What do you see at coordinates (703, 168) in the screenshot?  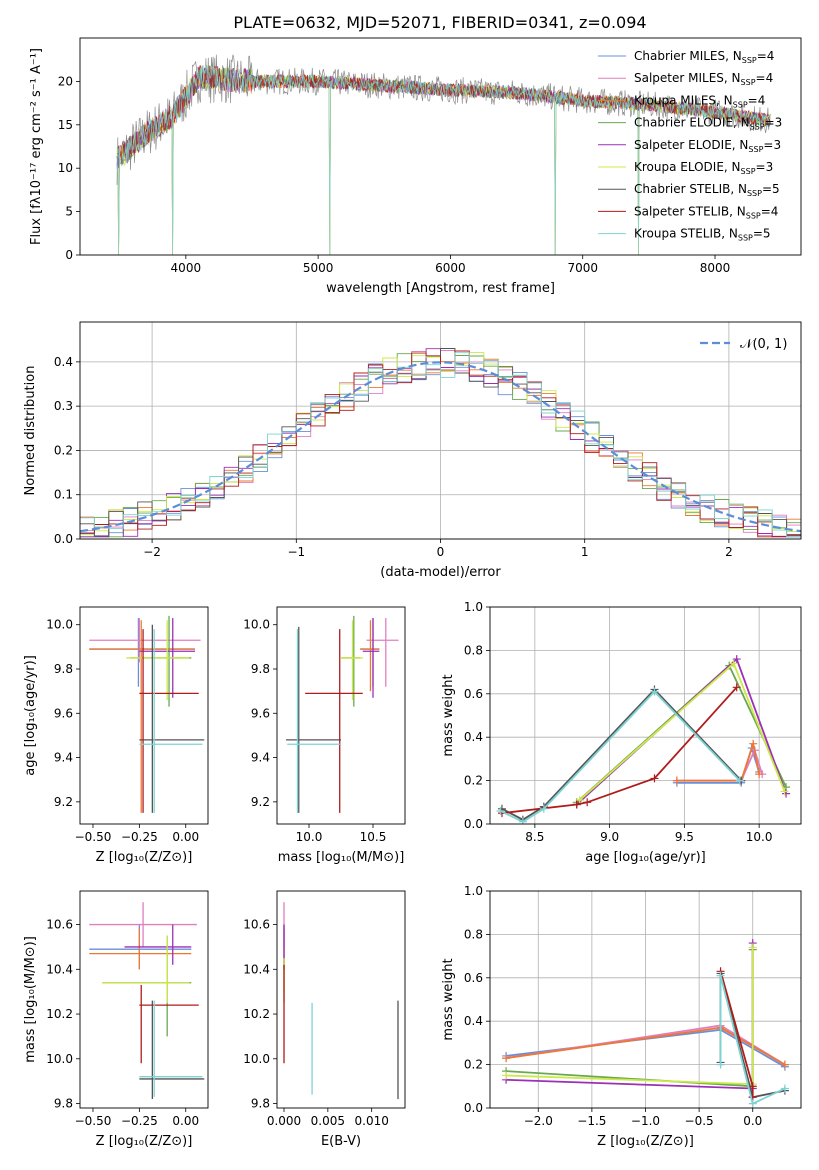 I see `legend-label: Kroupa ELODIE, NSSP=3` at bounding box center [703, 168].